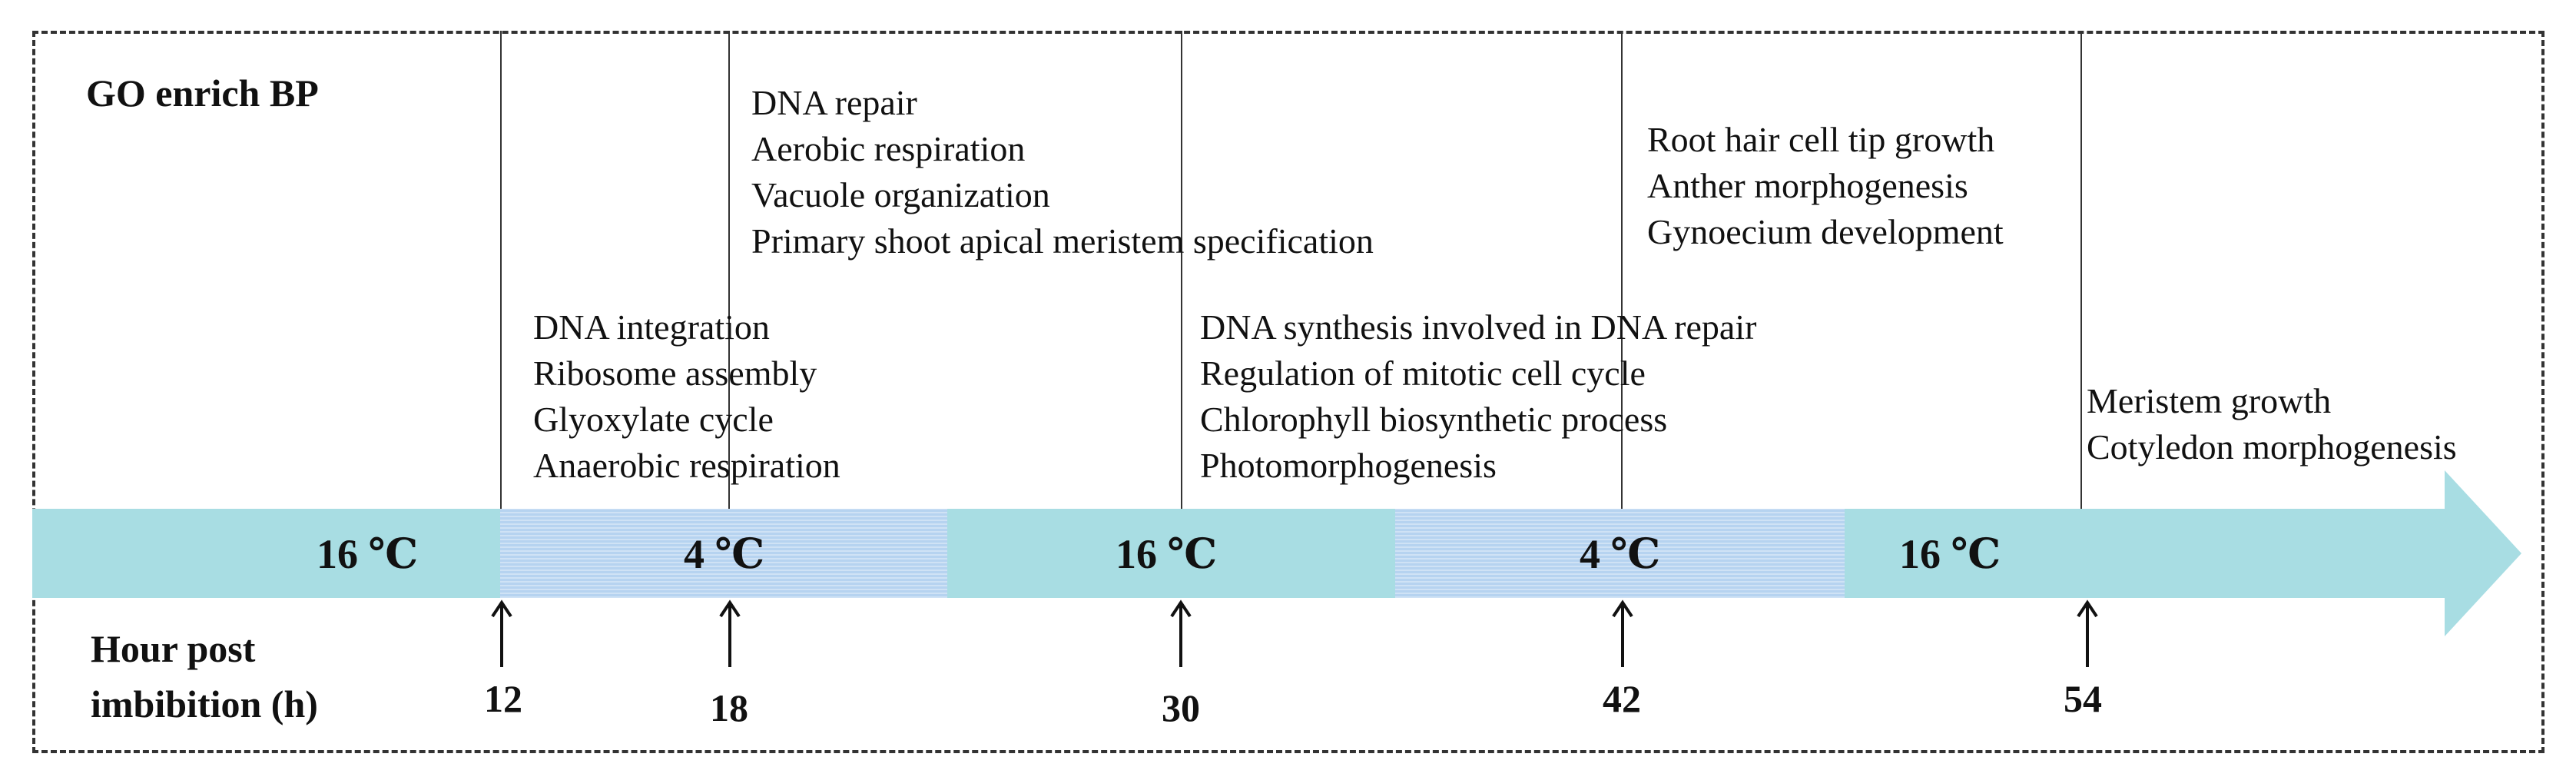 Image resolution: width=2576 pixels, height=777 pixels. Describe the element at coordinates (1622, 270) in the screenshot. I see `divider-42h` at that location.